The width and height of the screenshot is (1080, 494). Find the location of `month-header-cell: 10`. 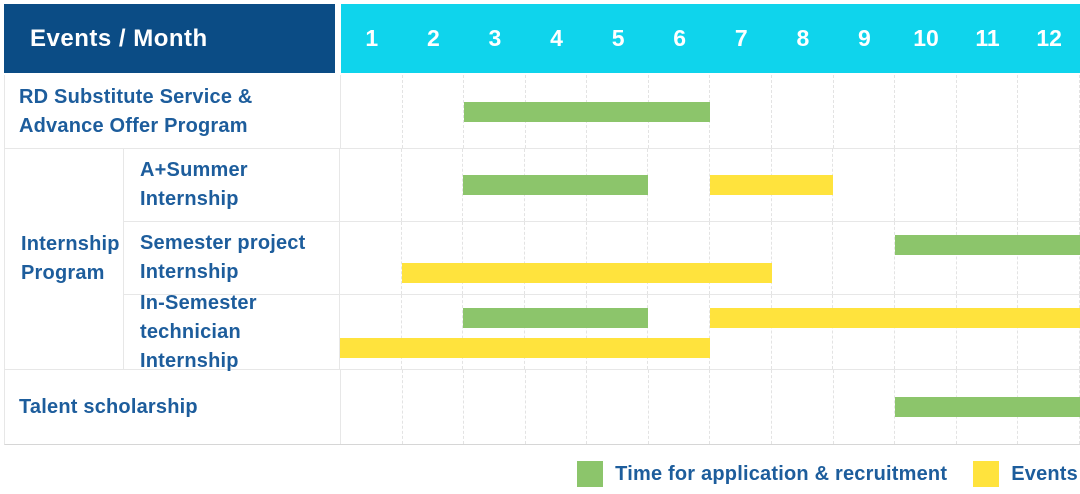

month-header-cell: 10 is located at coordinates (926, 38).